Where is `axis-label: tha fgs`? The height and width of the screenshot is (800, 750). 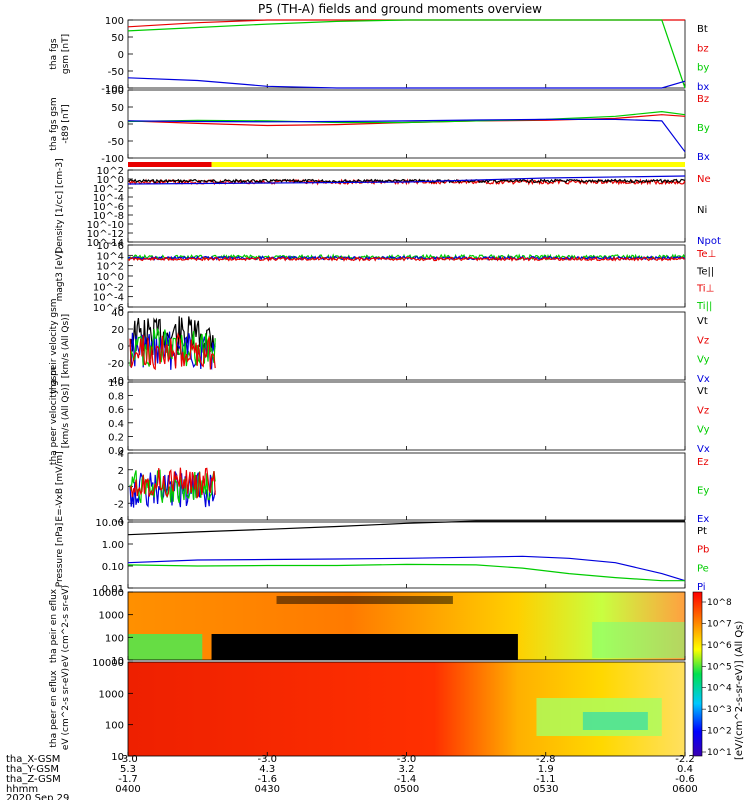
axis-label: tha fgs is located at coordinates (54, 53).